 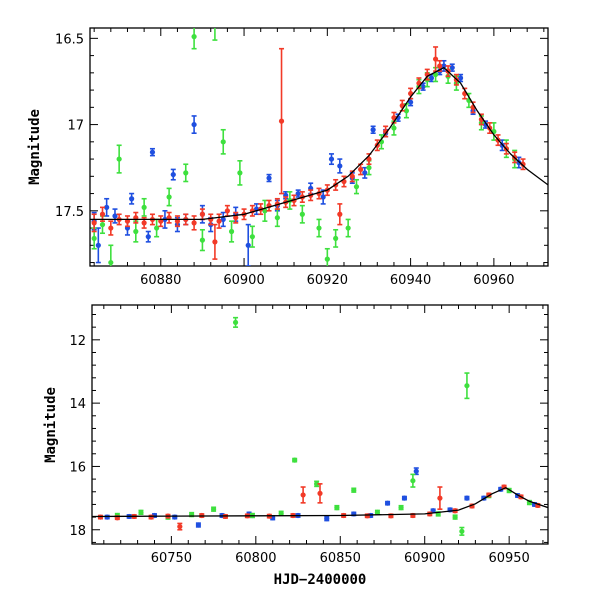 I want to click on top-y-axis-title: Magnitude, so click(x=35, y=147).